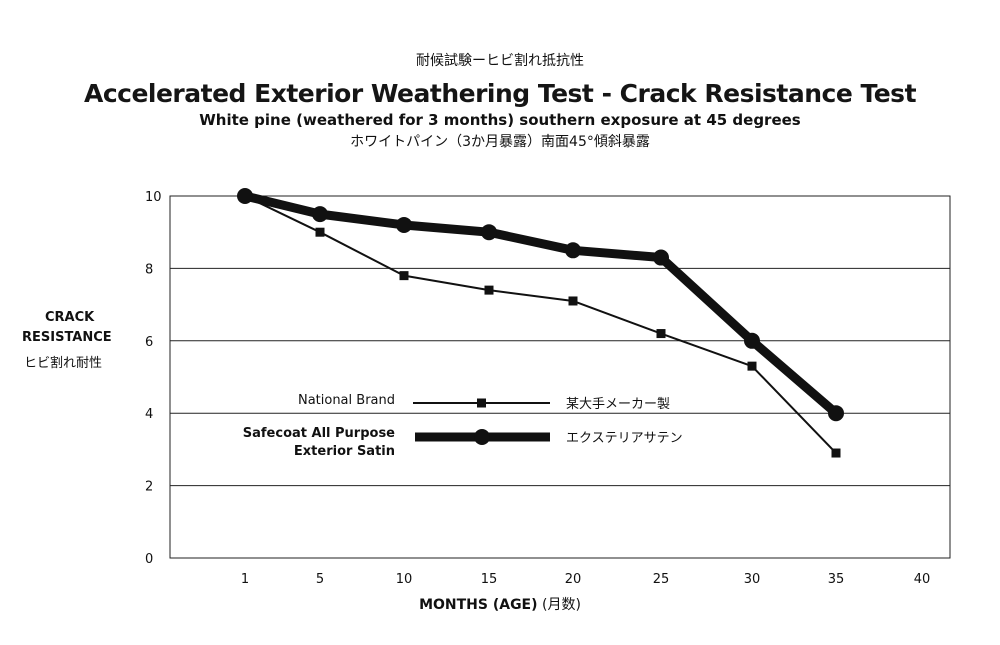 This screenshot has height=645, width=1000. Describe the element at coordinates (922, 579) in the screenshot. I see `x-tick-label-40: 40` at that location.